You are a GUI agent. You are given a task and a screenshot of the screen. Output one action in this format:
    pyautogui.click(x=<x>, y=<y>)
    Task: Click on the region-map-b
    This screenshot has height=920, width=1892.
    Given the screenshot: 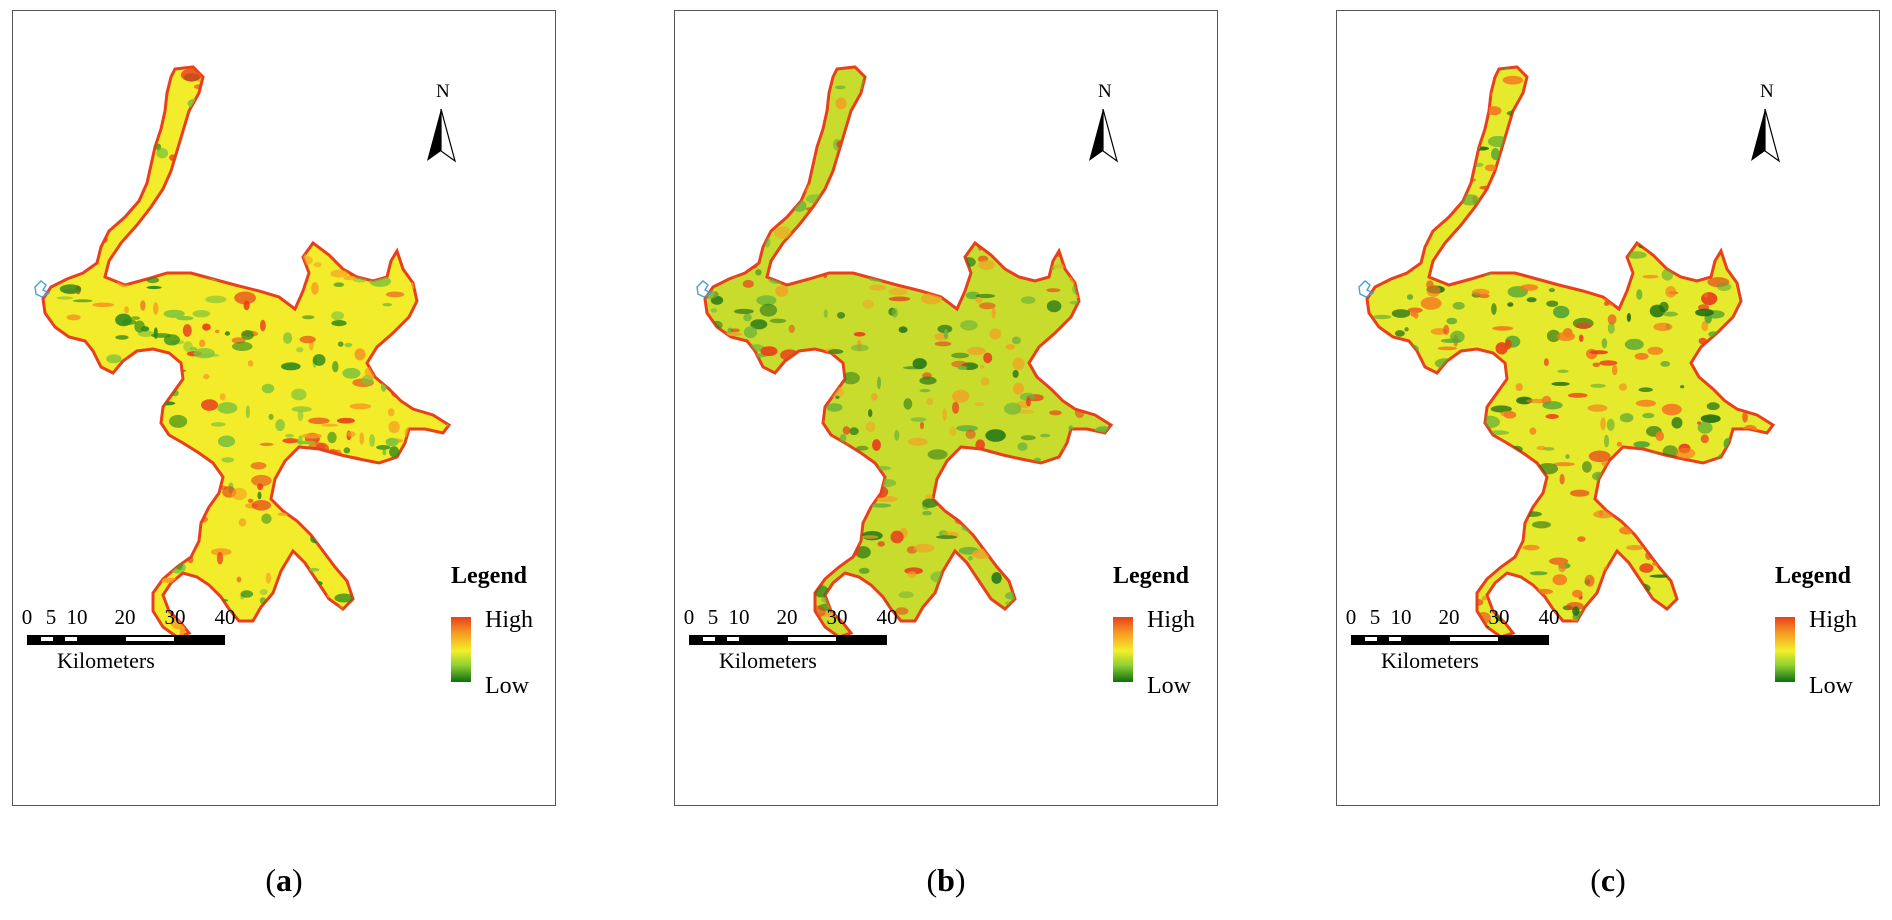 What is the action you would take?
    pyautogui.click(x=905, y=352)
    